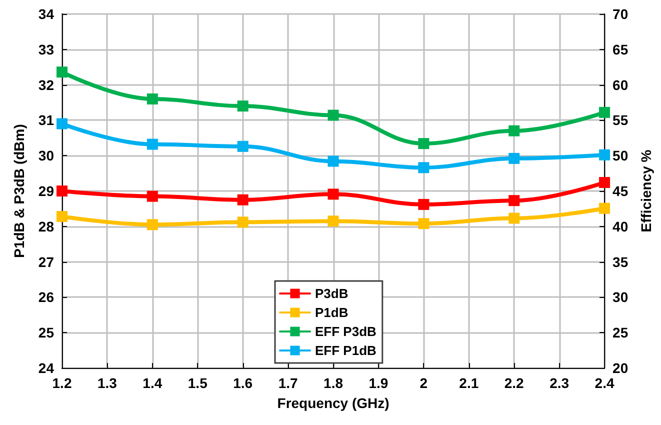 The height and width of the screenshot is (425, 661). I want to click on y2-tick-label: 25, so click(620, 332).